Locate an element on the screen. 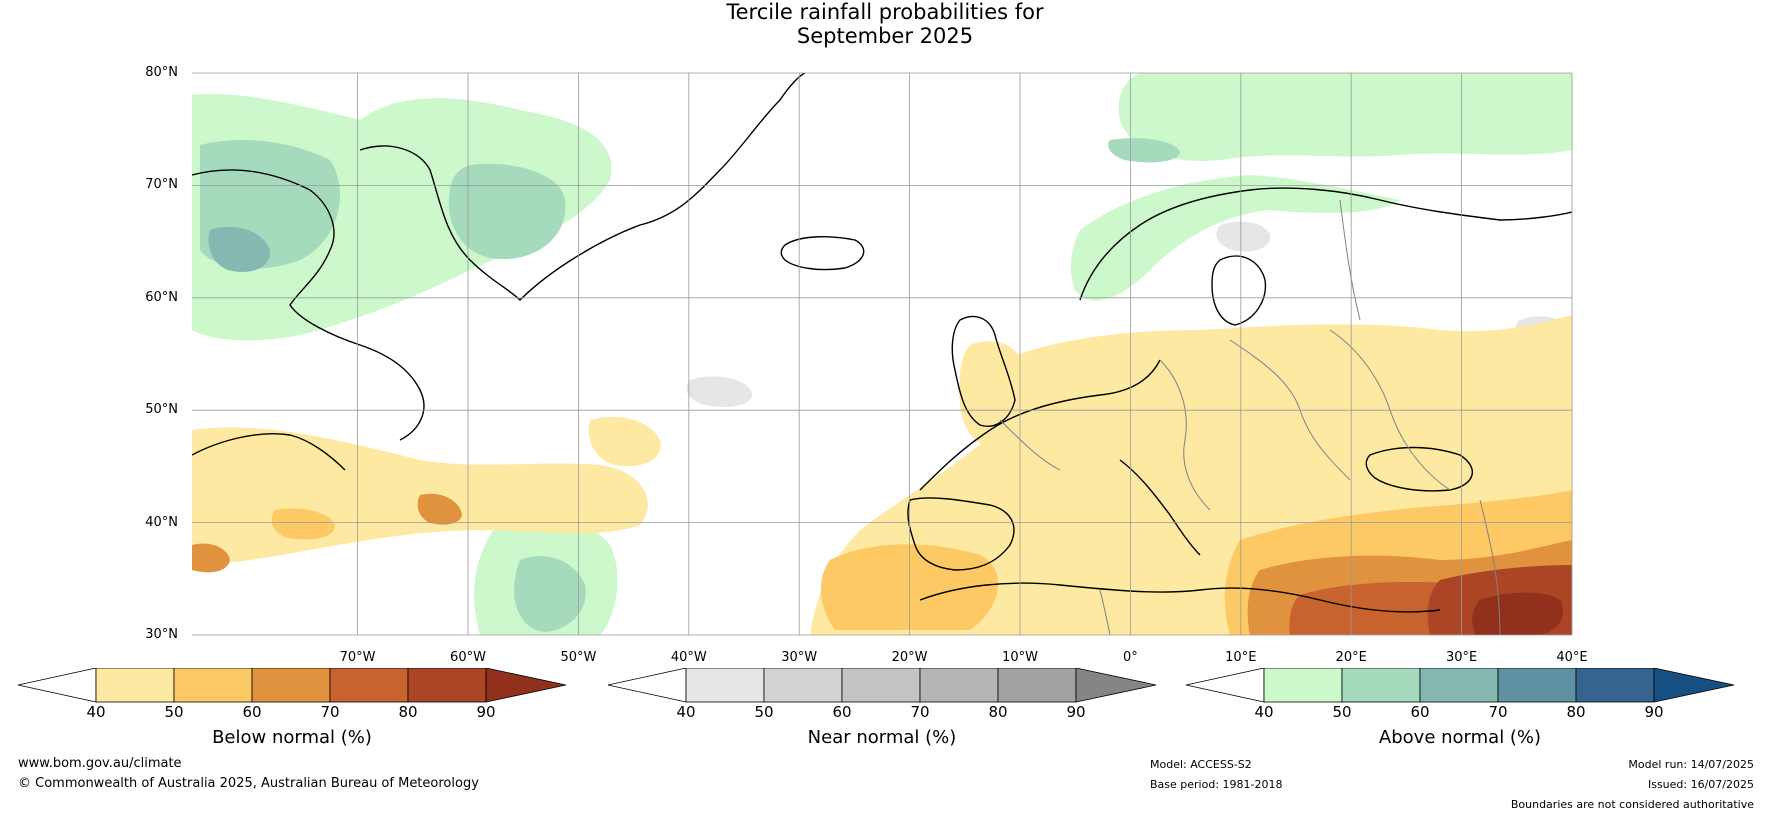 The image size is (1770, 816). longitude-label: 30°W is located at coordinates (799, 657).